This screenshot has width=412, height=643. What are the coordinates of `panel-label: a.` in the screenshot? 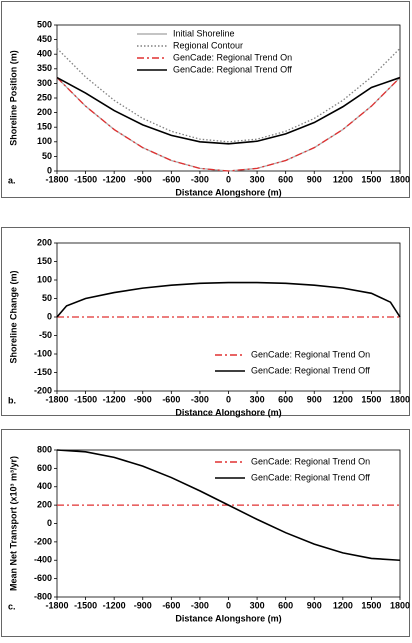 It's located at (12, 180).